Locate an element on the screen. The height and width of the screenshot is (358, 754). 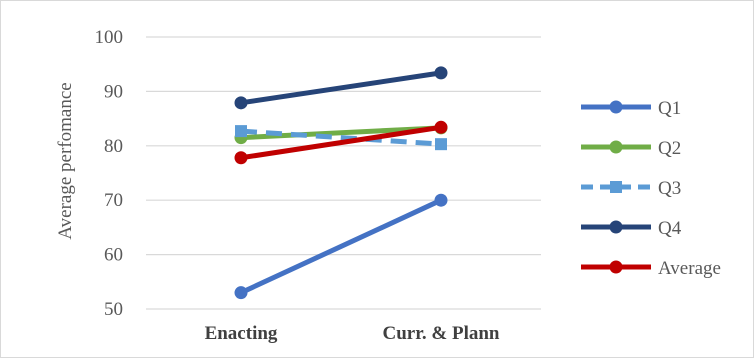
series-q3 is located at coordinates (341, 138).